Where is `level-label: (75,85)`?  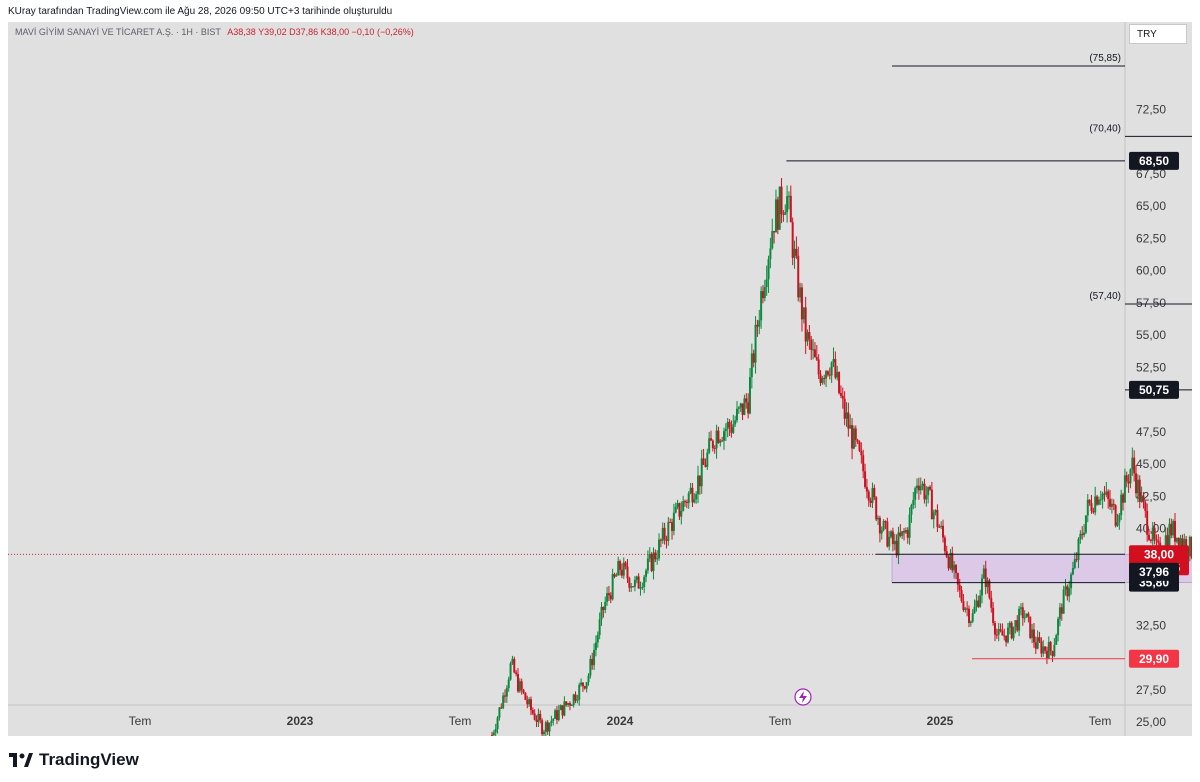 level-label: (75,85) is located at coordinates (1105, 58).